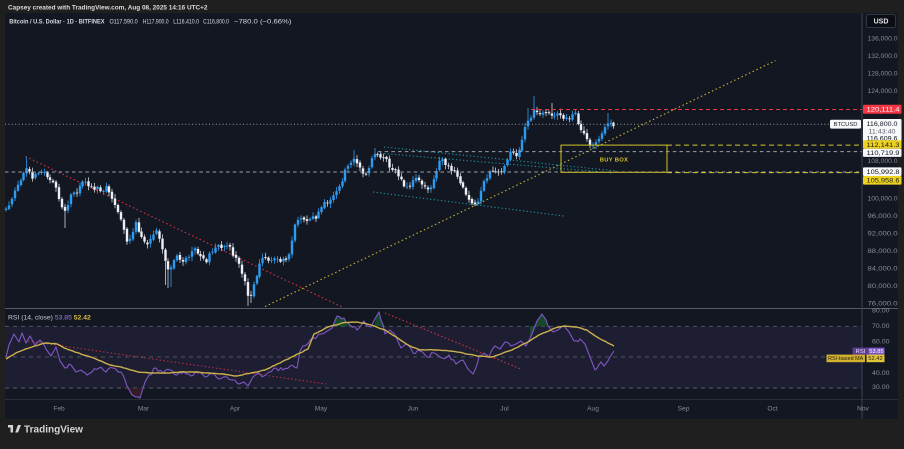  I want to click on svg-text: Mar, so click(144, 409).